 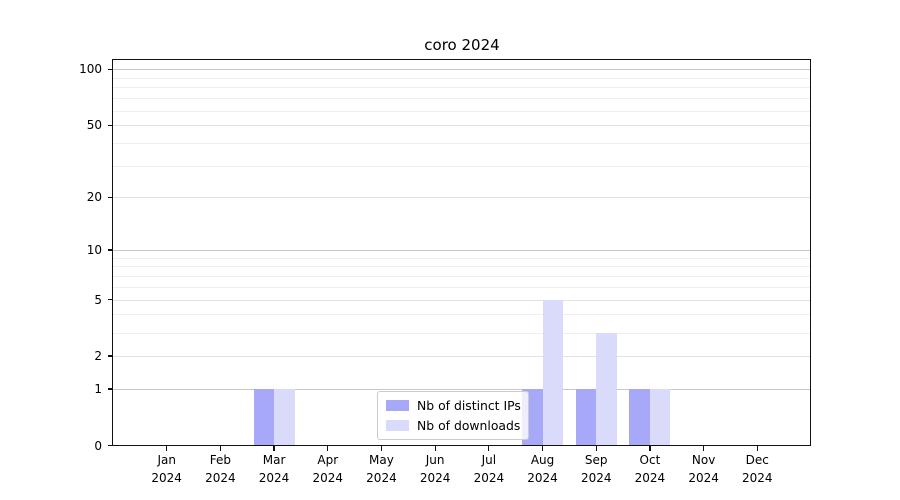 What do you see at coordinates (94, 250) in the screenshot?
I see `y-tick-label: 10` at bounding box center [94, 250].